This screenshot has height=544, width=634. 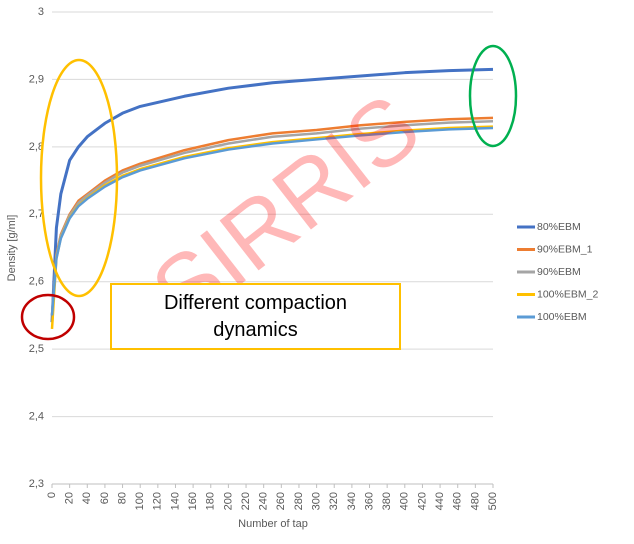 I want to click on x-tick-label: 80, so click(x=122, y=498).